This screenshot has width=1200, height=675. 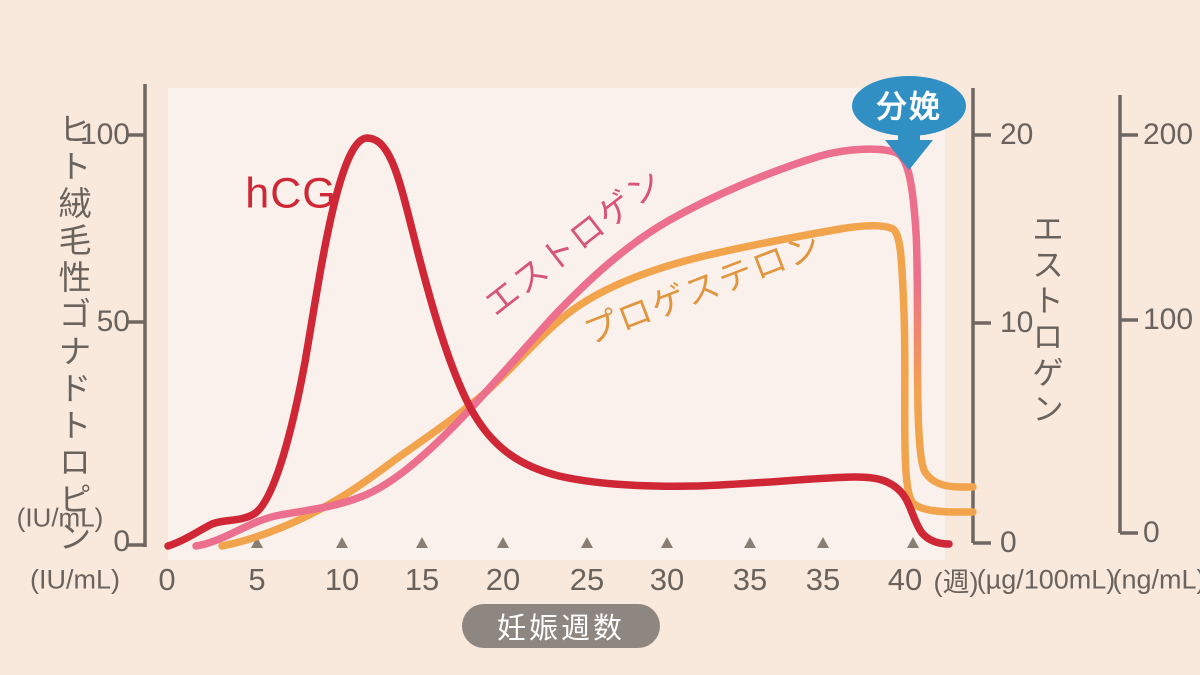 I want to click on x-triangle-35b, so click(x=823, y=542).